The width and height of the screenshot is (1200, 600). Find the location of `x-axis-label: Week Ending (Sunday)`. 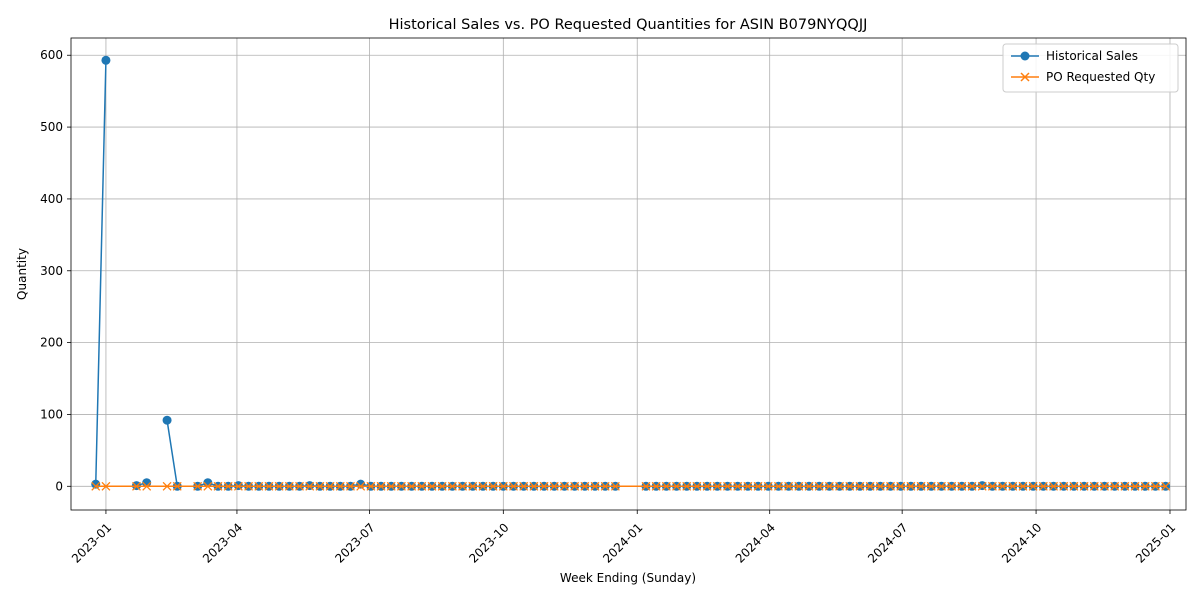

x-axis-label: Week Ending (Sunday) is located at coordinates (628, 578).